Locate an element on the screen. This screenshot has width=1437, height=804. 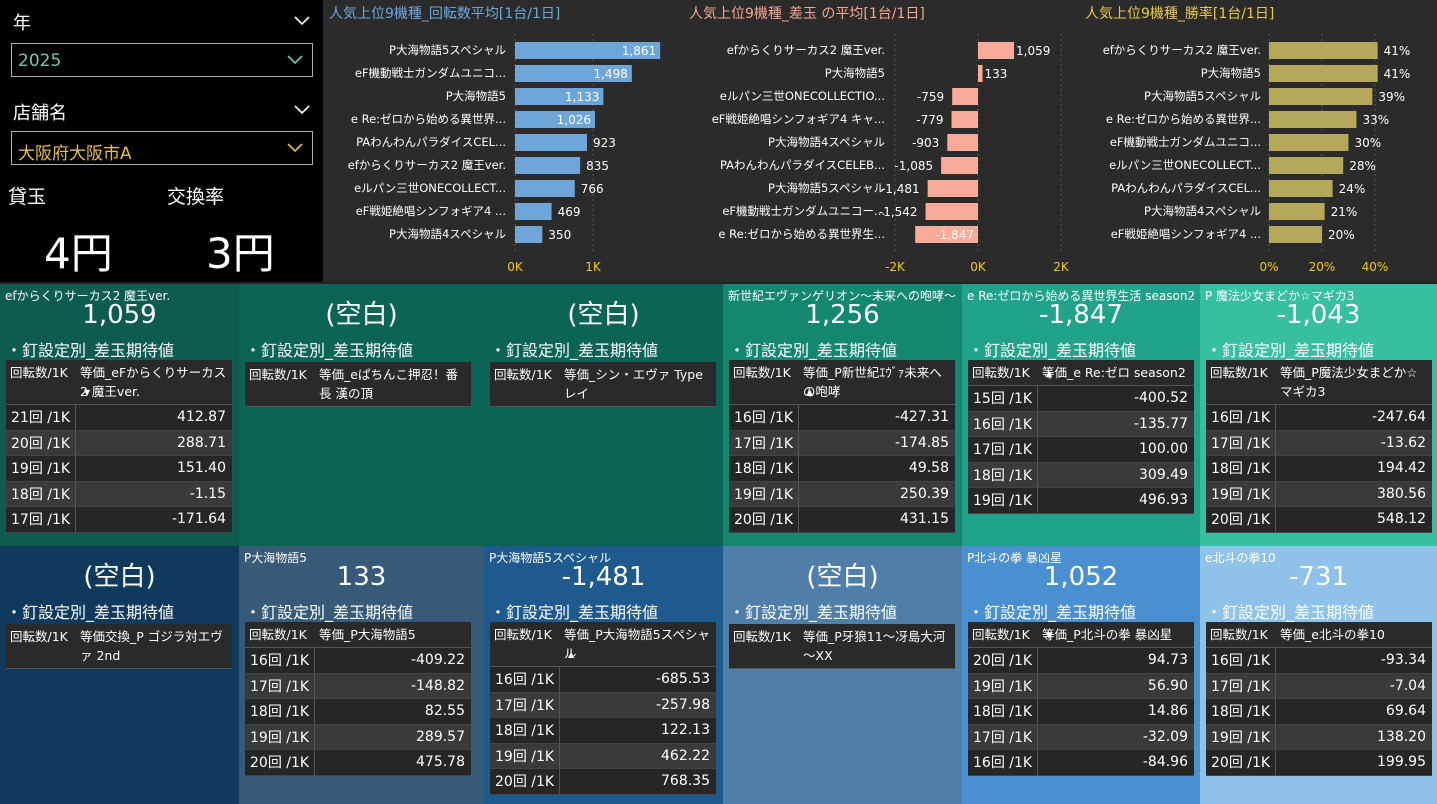
table-row: 17回 /1K -13.62 is located at coordinates (1319, 443).